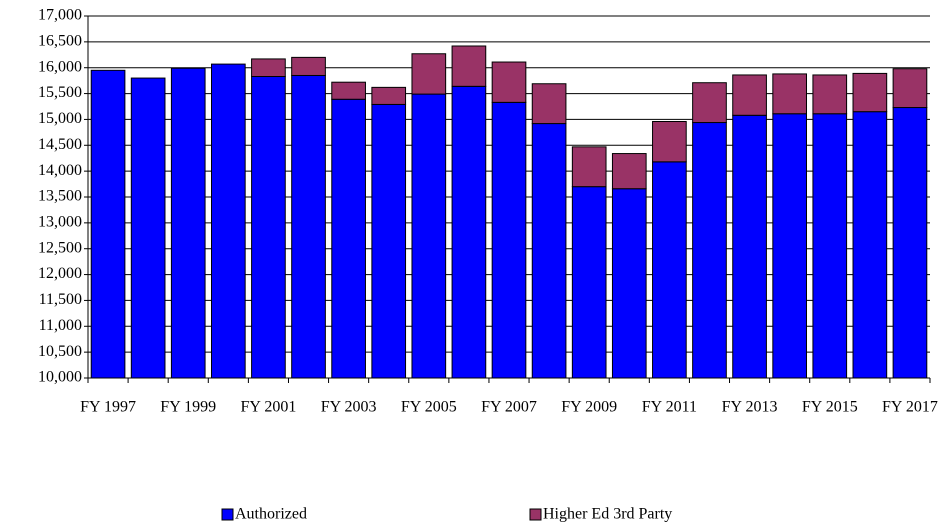 The width and height of the screenshot is (947, 524). I want to click on x-tick-label: FY 2009, so click(589, 407).